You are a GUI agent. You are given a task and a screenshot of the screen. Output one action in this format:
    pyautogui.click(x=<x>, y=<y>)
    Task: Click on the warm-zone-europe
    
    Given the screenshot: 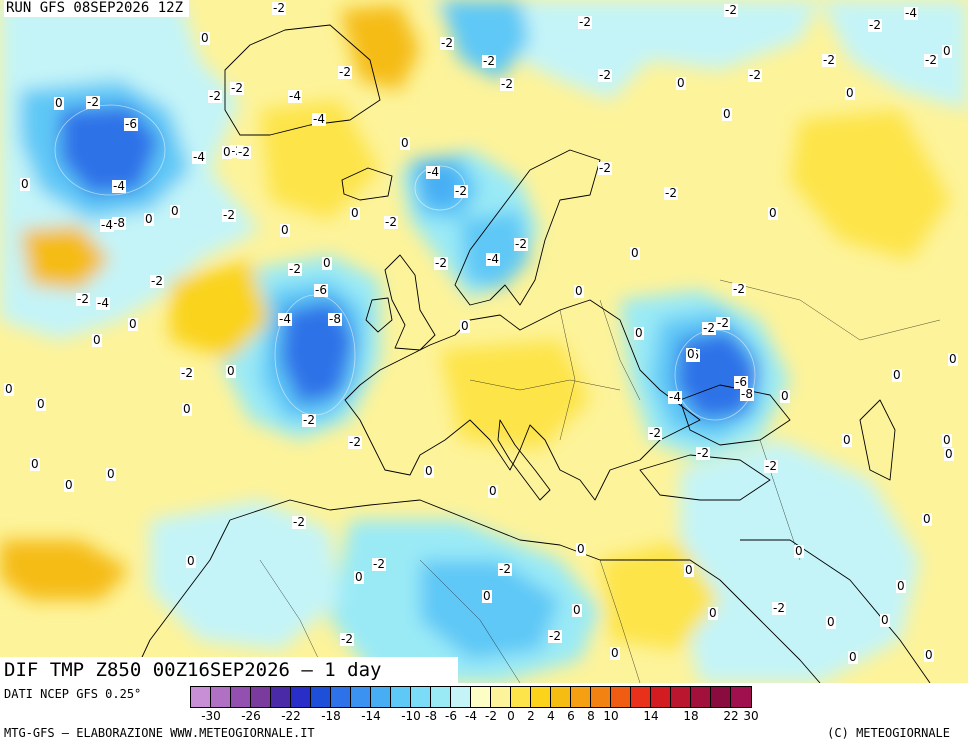 What is the action you would take?
    pyautogui.click(x=515, y=395)
    